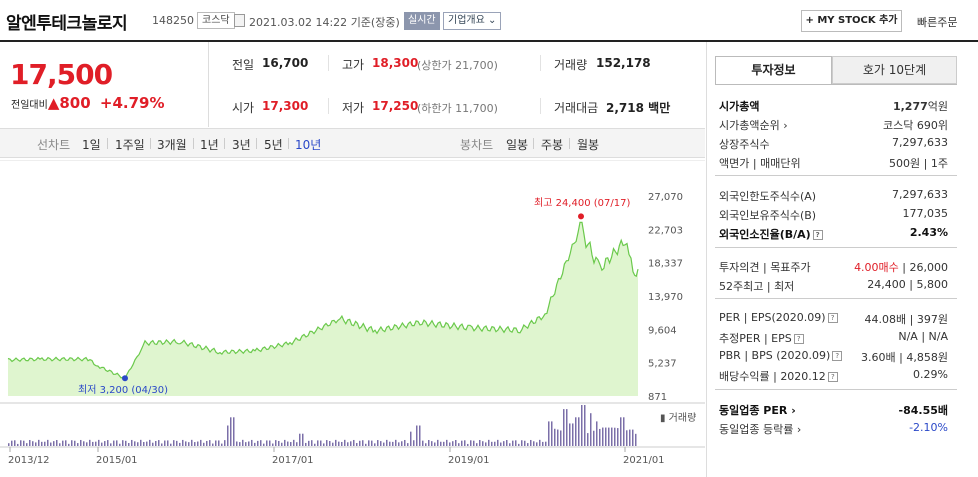 This screenshot has width=978, height=477. What do you see at coordinates (757, 410) in the screenshot?
I see `industry-per-label: 동일업종 PER ›` at bounding box center [757, 410].